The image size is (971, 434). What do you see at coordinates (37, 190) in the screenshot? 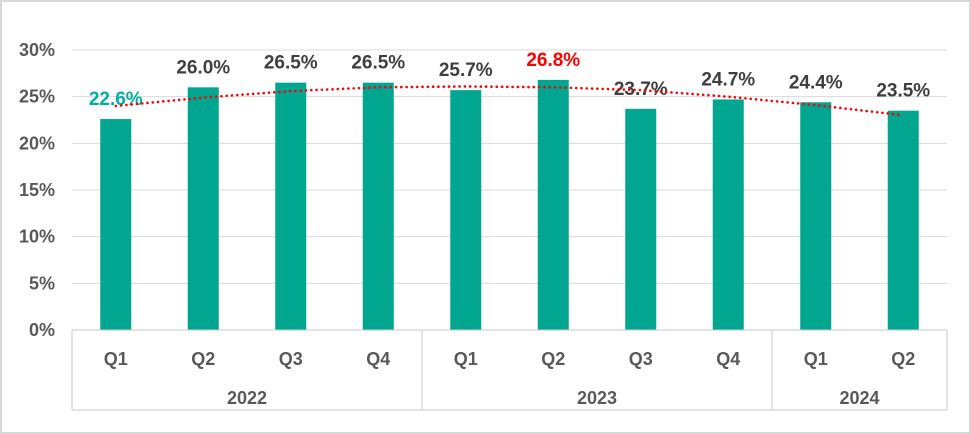
I see `y-axis-tick-label: 15%` at bounding box center [37, 190].